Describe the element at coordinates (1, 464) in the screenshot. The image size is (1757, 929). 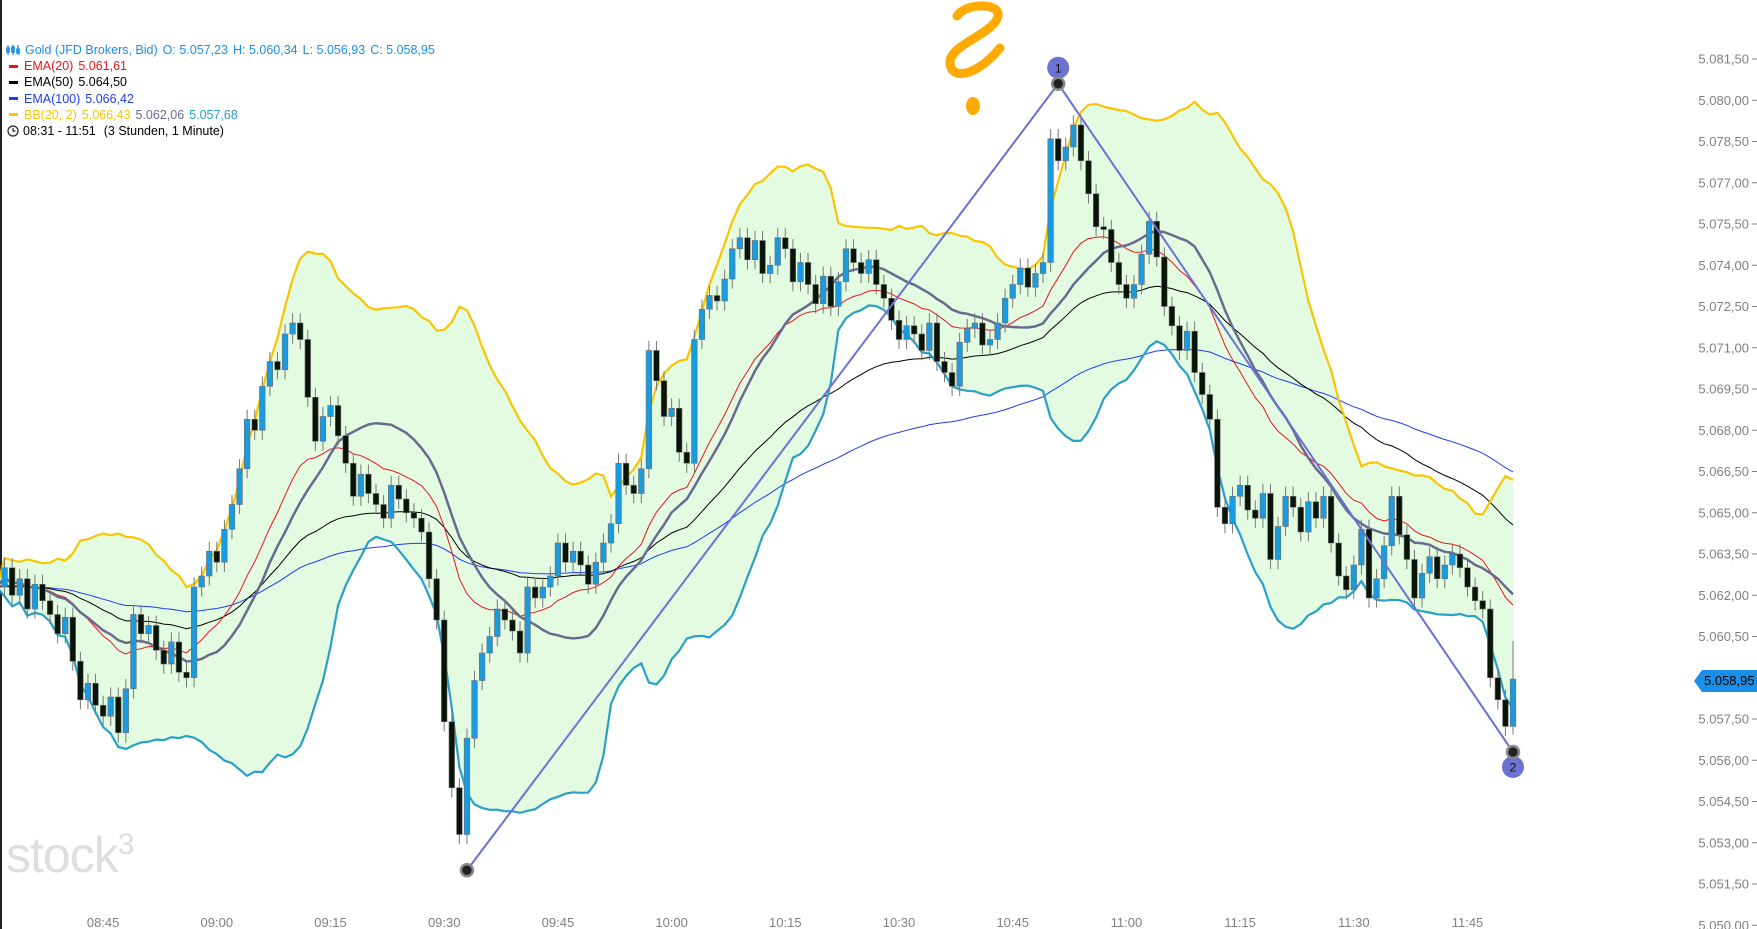
I see `chart-left-border` at that location.